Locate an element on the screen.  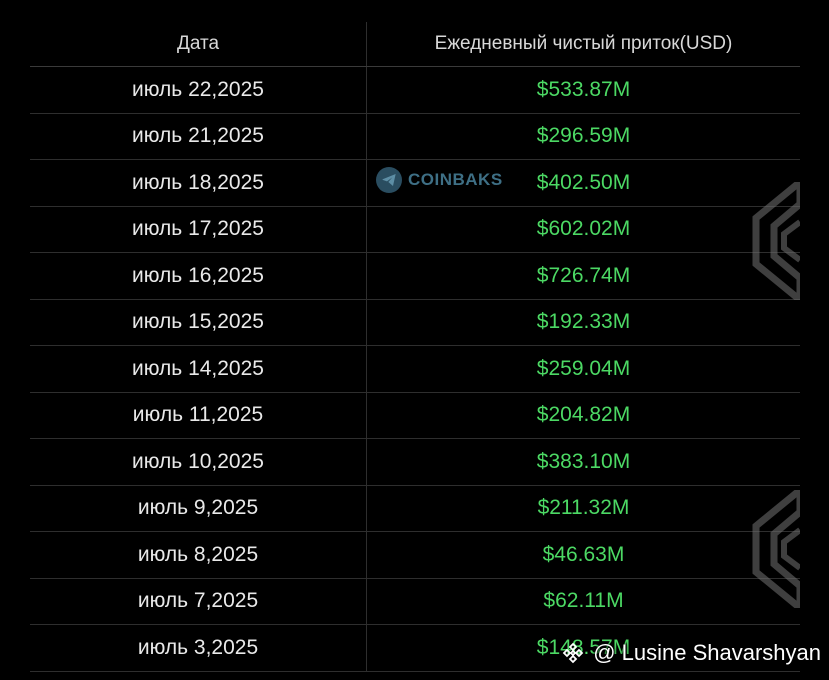
row-date: июль 15,2025 is located at coordinates (198, 322).